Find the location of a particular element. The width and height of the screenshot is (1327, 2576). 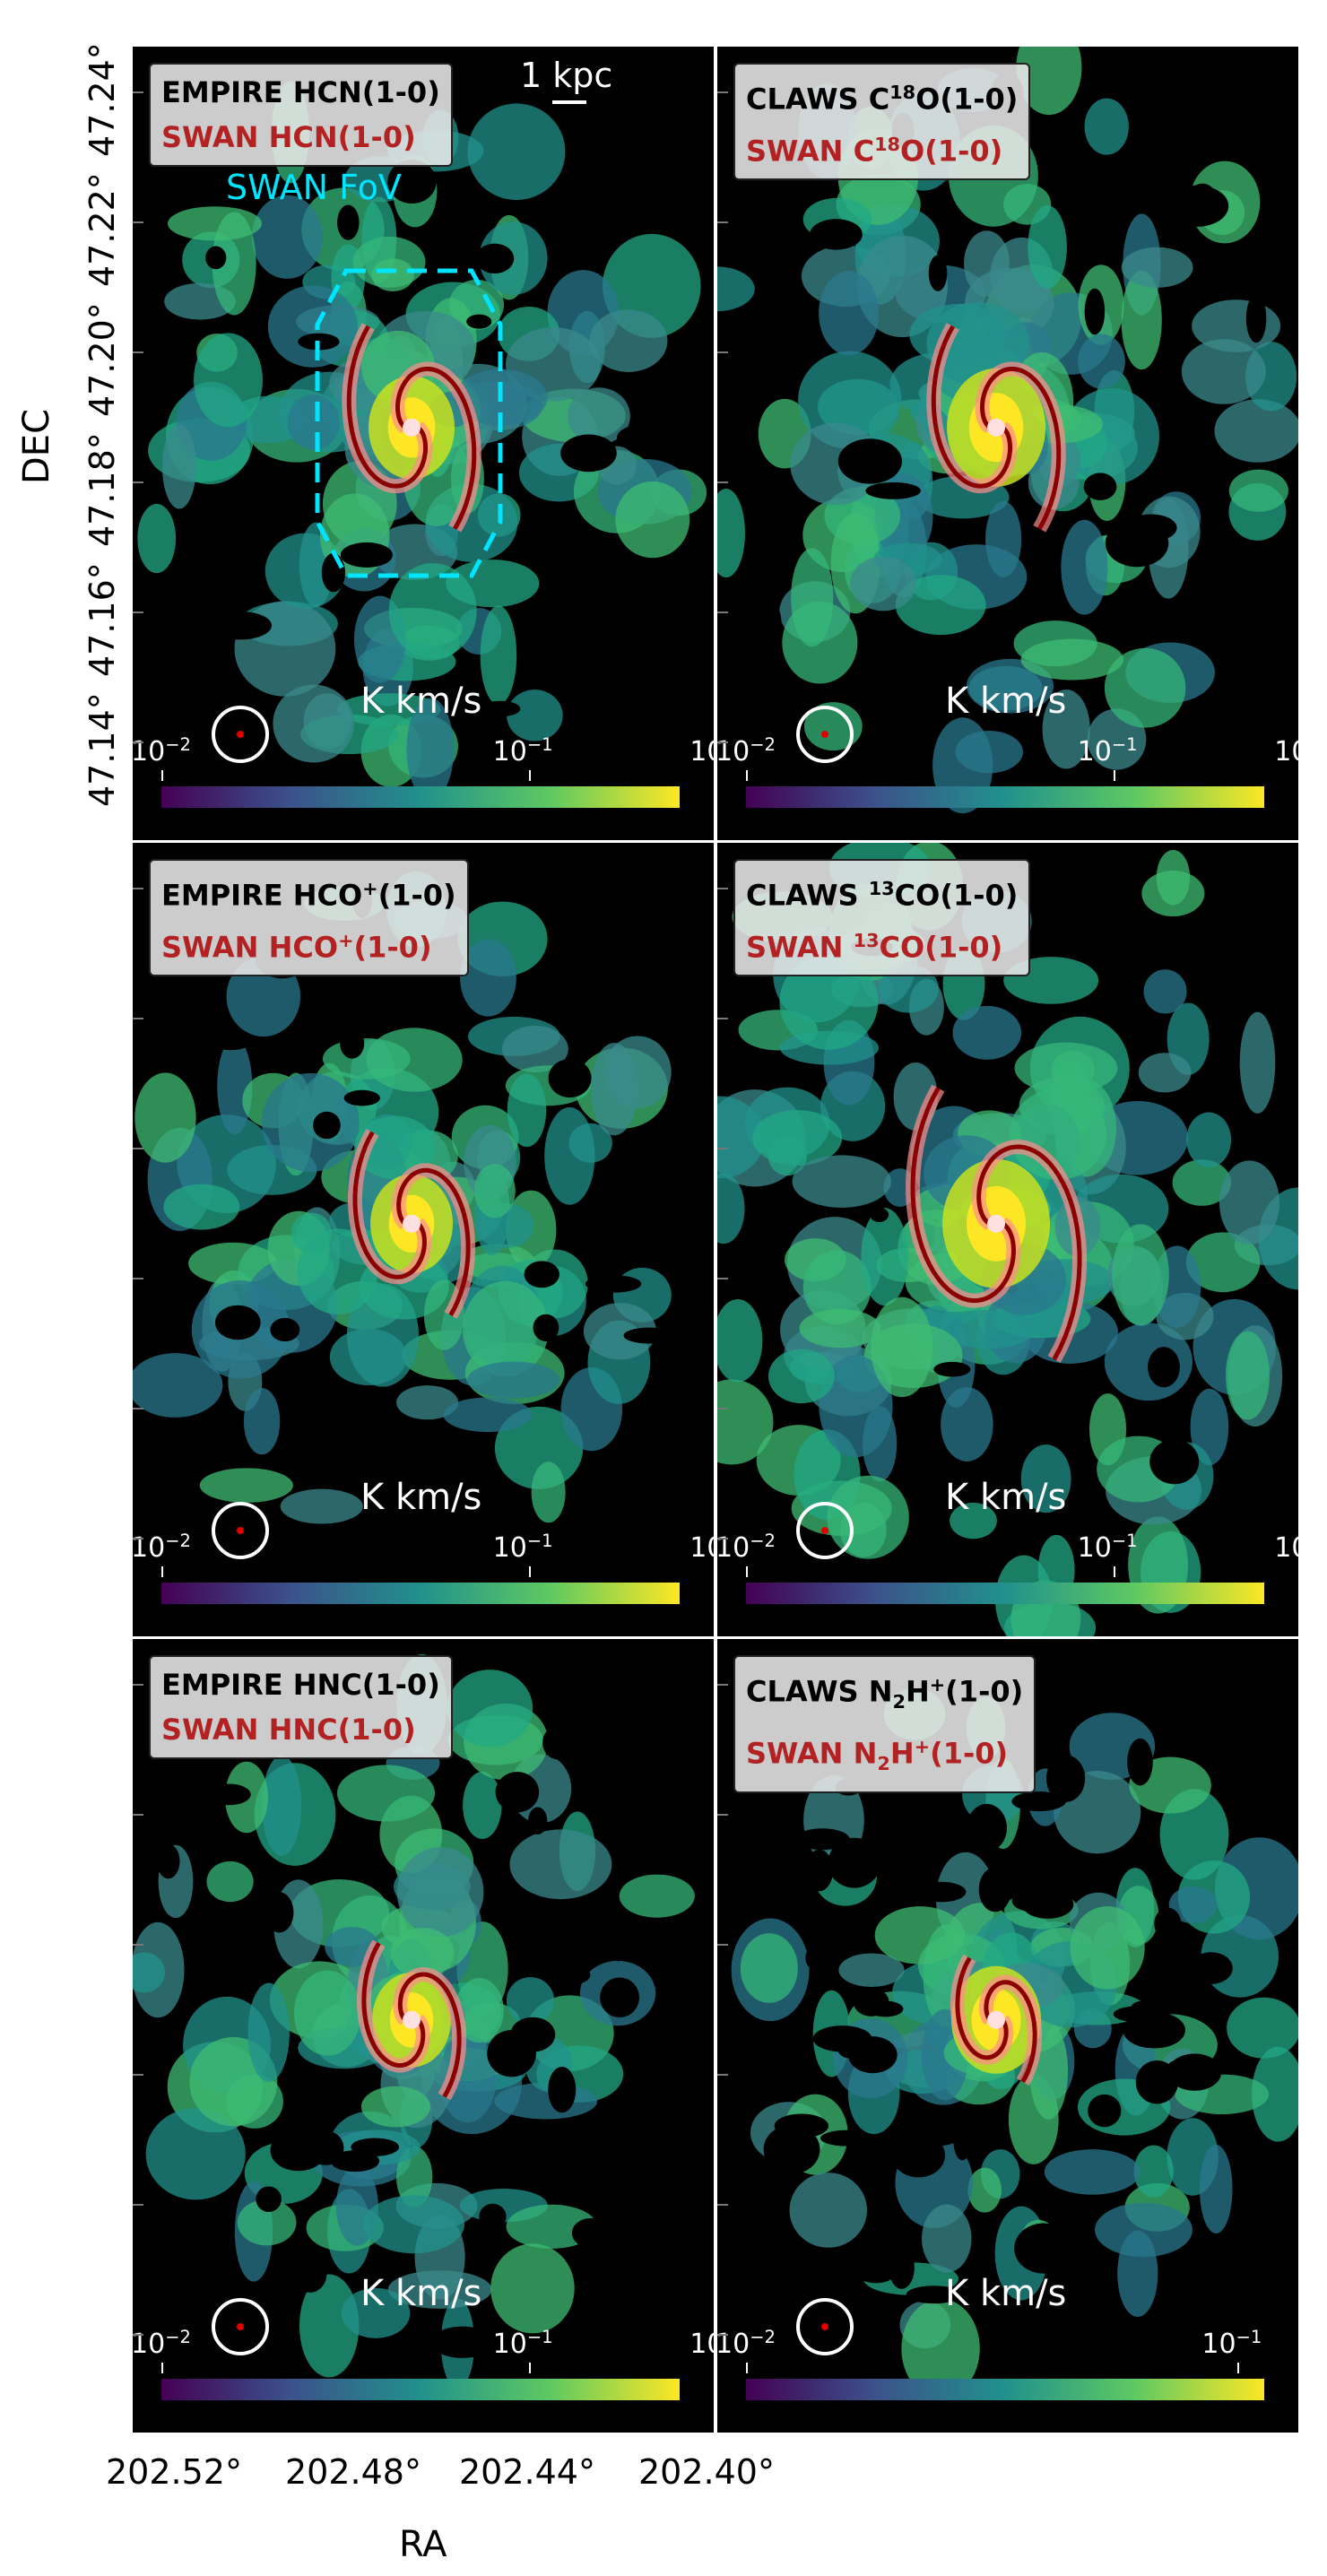

ra-tick-label: 202.52° is located at coordinates (174, 2472).